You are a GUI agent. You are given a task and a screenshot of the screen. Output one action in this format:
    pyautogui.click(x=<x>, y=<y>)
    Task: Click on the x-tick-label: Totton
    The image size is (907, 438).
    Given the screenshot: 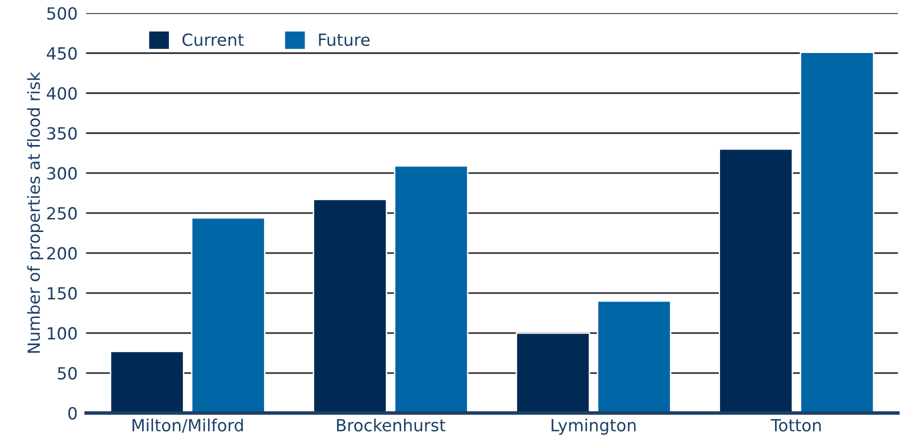 What is the action you would take?
    pyautogui.click(x=795, y=425)
    